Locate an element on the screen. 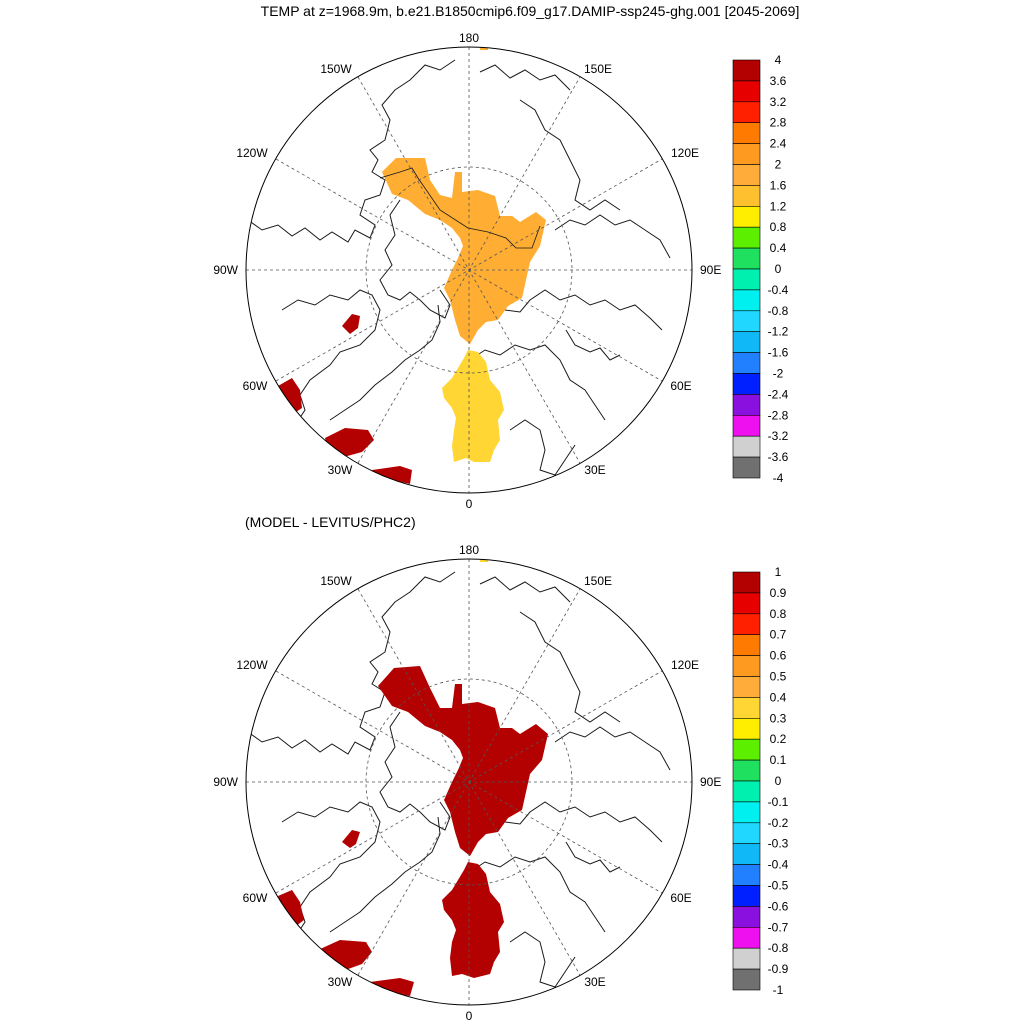 Image resolution: width=1024 pixels, height=1024 pixels. colorbar-label: 0.7 is located at coordinates (778, 635).